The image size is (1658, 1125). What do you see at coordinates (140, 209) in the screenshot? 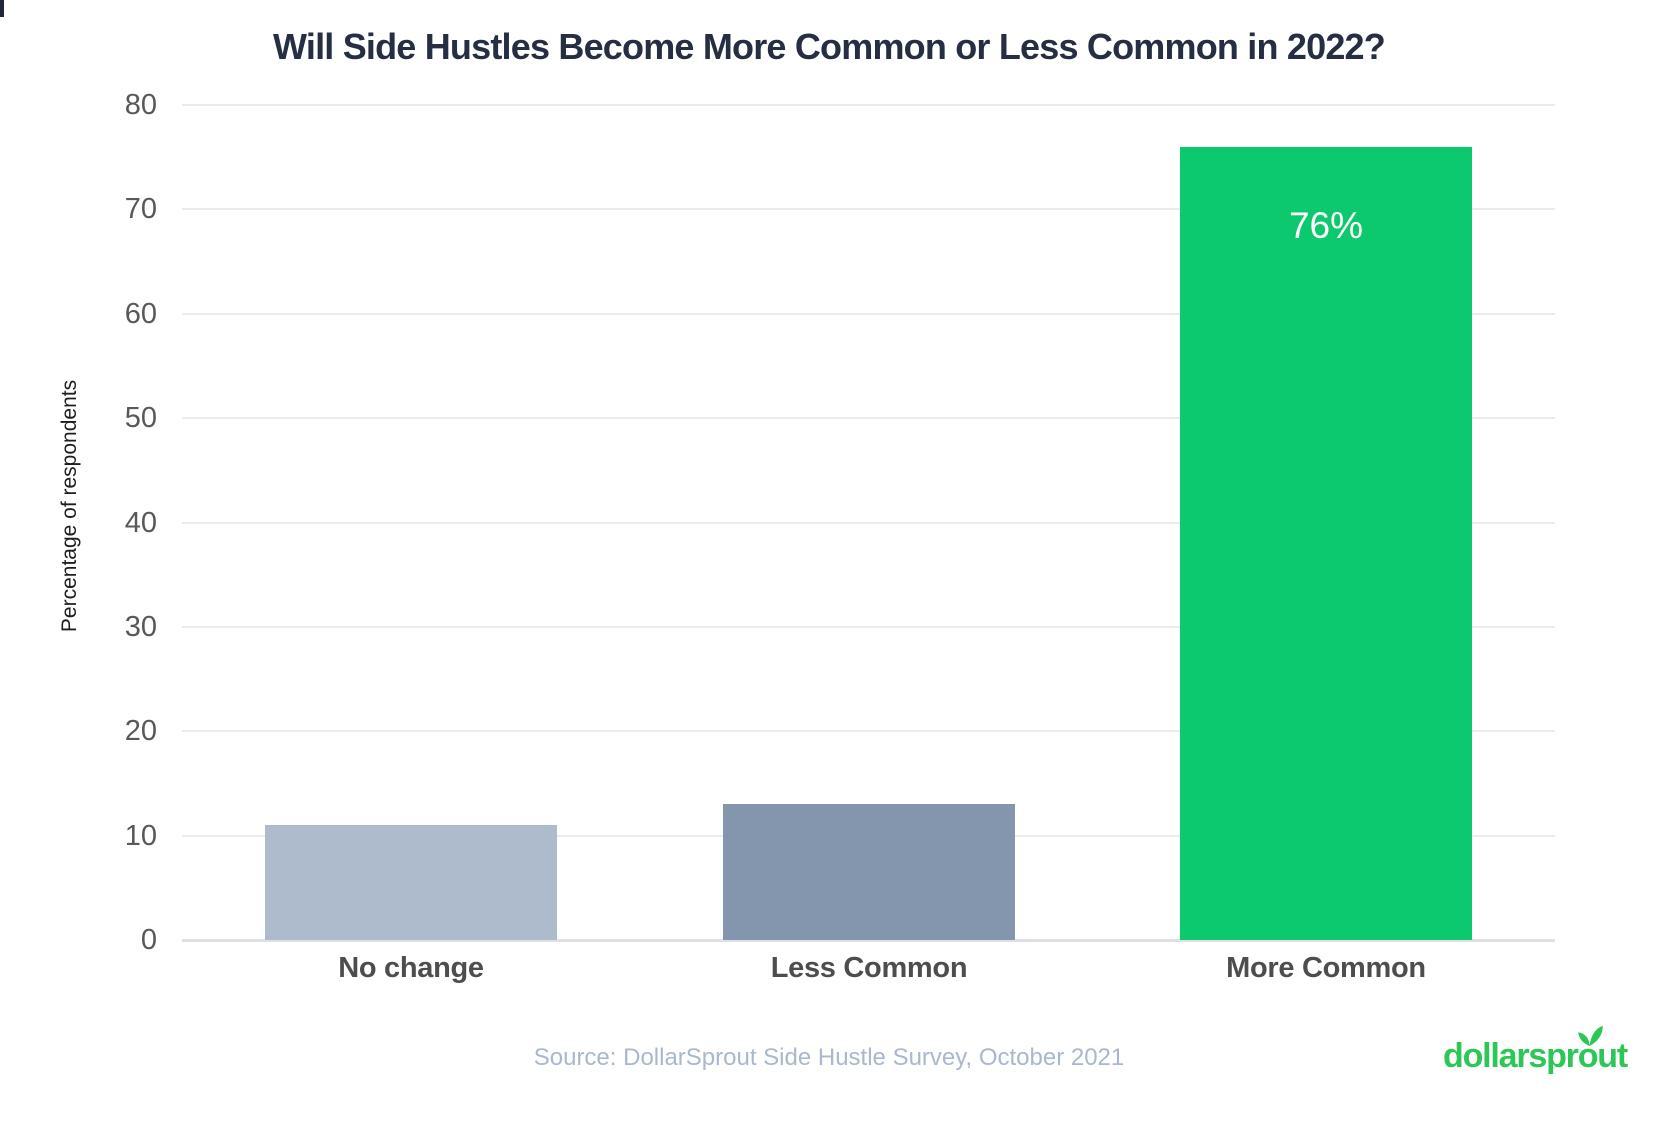
I see `y-tick-label: 70` at bounding box center [140, 209].